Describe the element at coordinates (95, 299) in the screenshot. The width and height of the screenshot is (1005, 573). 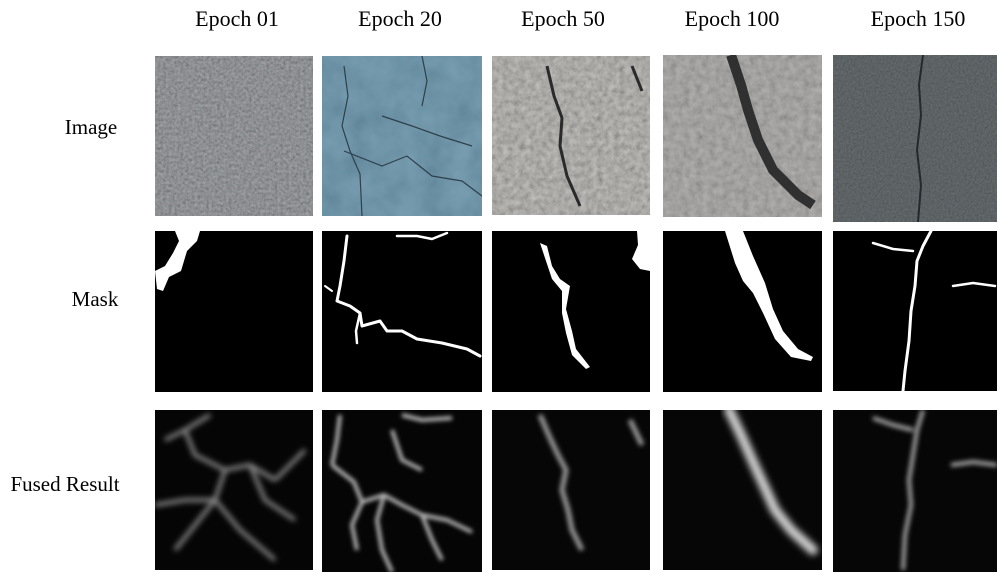
I see `row-label-mask: Mask` at that location.